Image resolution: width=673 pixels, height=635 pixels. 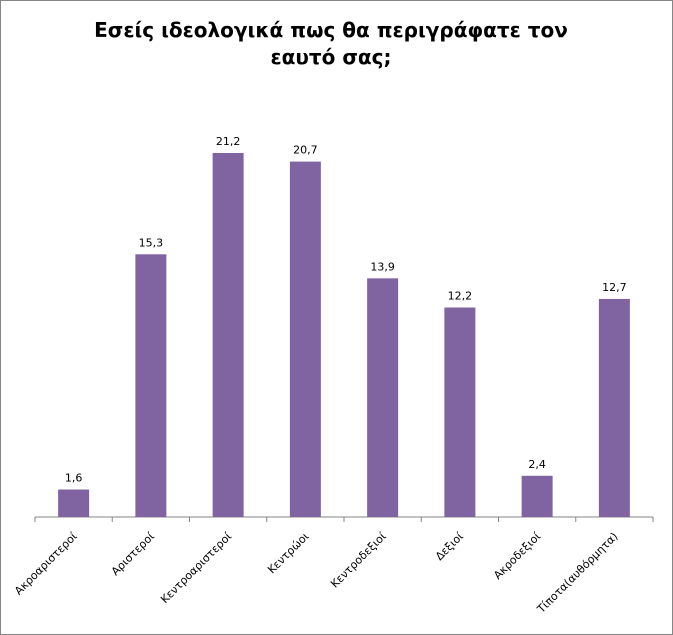 What do you see at coordinates (305, 150) in the screenshot?
I see `data-label: 20,7` at bounding box center [305, 150].